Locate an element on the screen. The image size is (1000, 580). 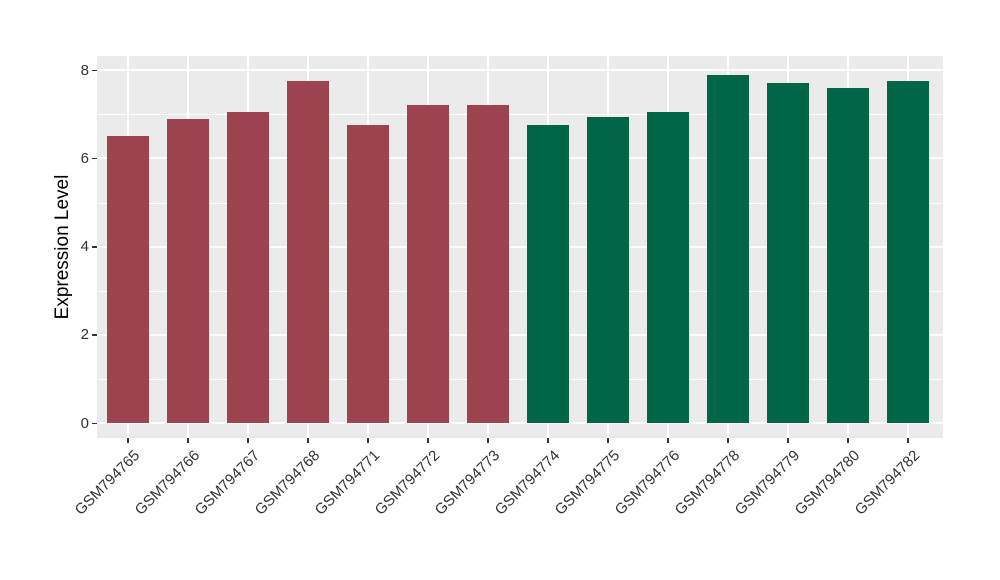
bar-GSM794779 is located at coordinates (788, 253).